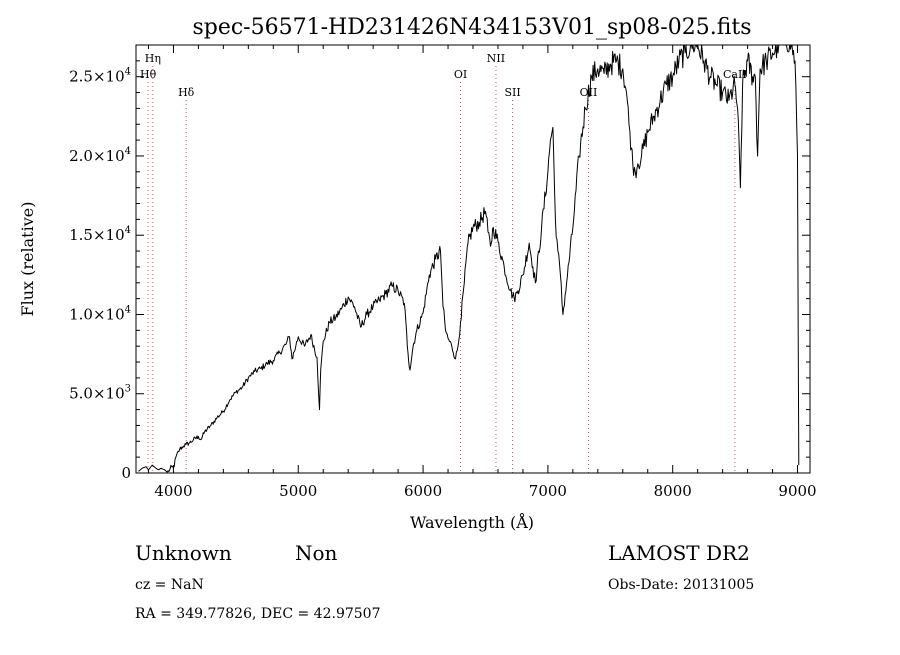 The image size is (900, 655). Describe the element at coordinates (735, 74) in the screenshot. I see `spectral-line-label: CaII` at that location.